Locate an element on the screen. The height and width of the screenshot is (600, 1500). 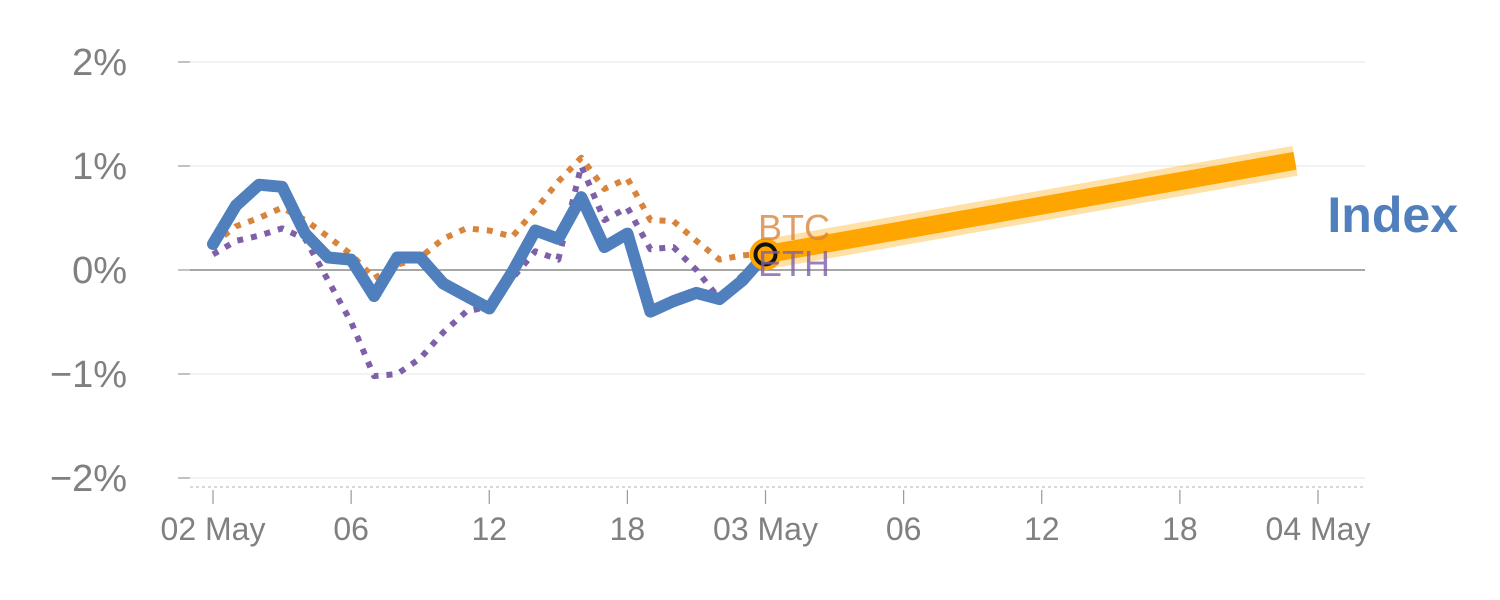
x-tick-label: 03 May is located at coordinates (765, 529).